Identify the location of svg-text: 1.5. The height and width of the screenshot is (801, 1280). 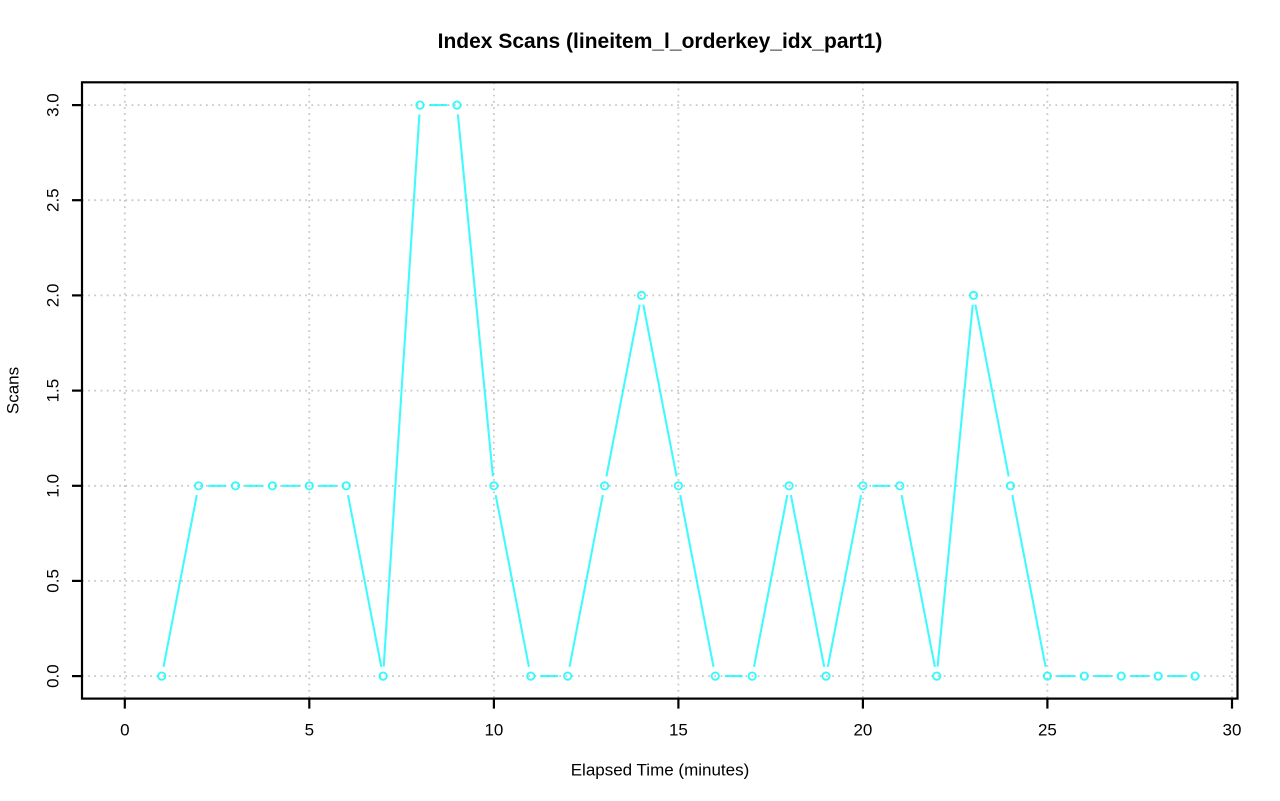
(53, 391).